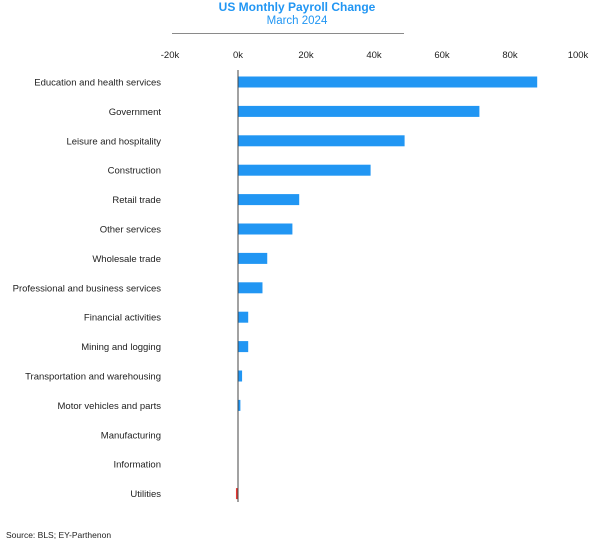 This screenshot has height=547, width=594. What do you see at coordinates (510, 55) in the screenshot?
I see `x-tick-label: 80k` at bounding box center [510, 55].